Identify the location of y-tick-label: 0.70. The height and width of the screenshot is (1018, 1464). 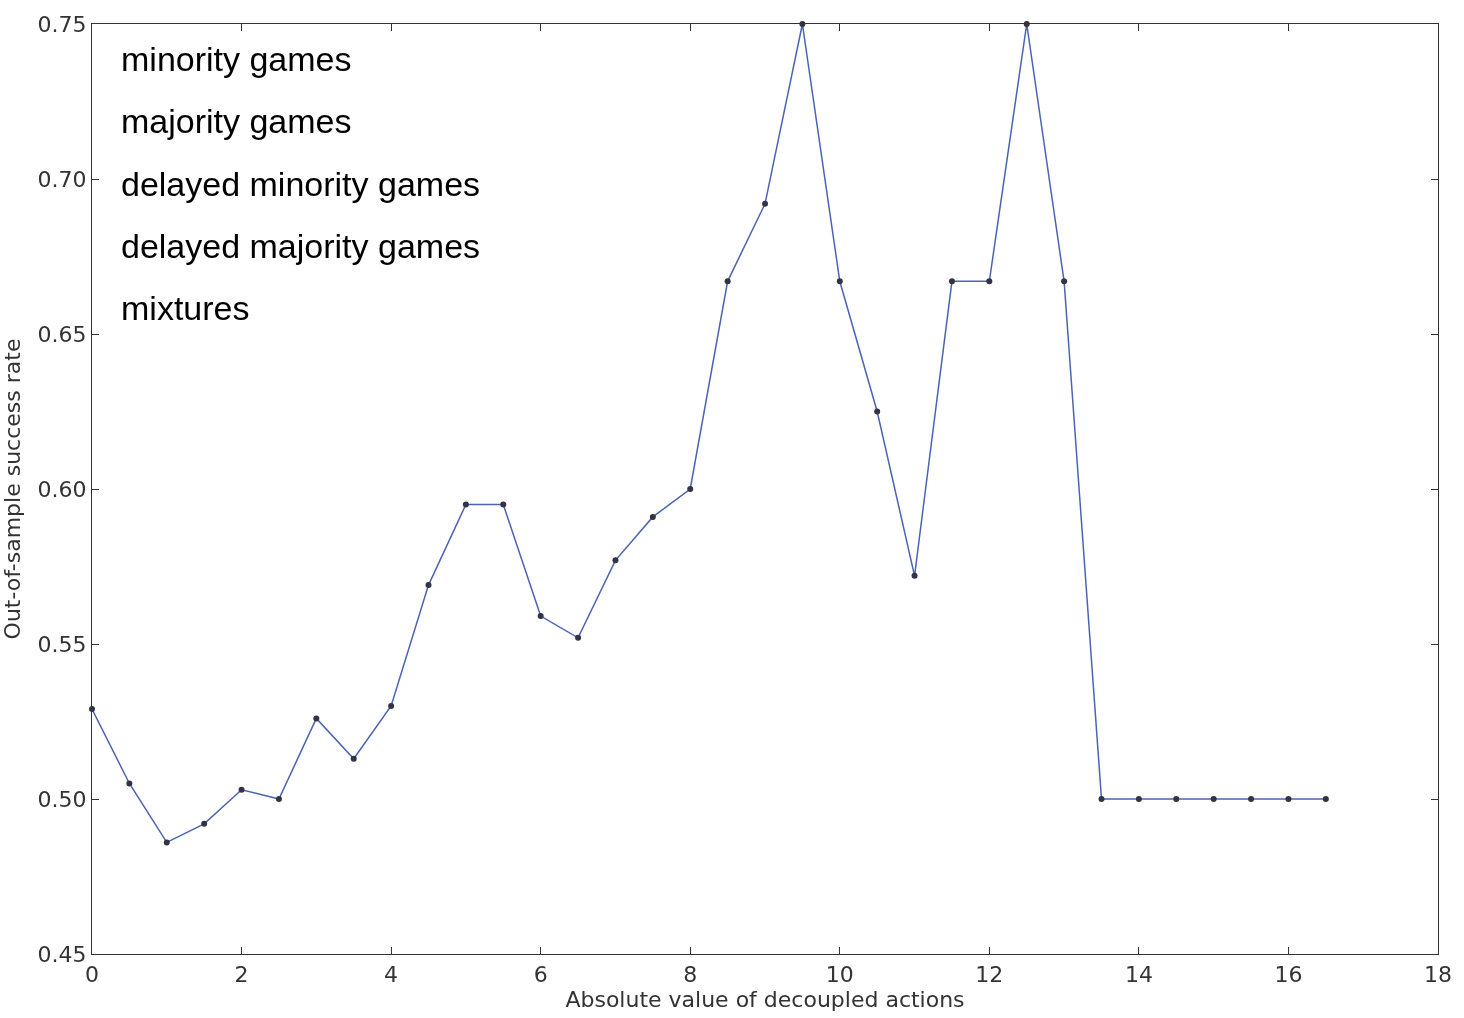
(62, 179).